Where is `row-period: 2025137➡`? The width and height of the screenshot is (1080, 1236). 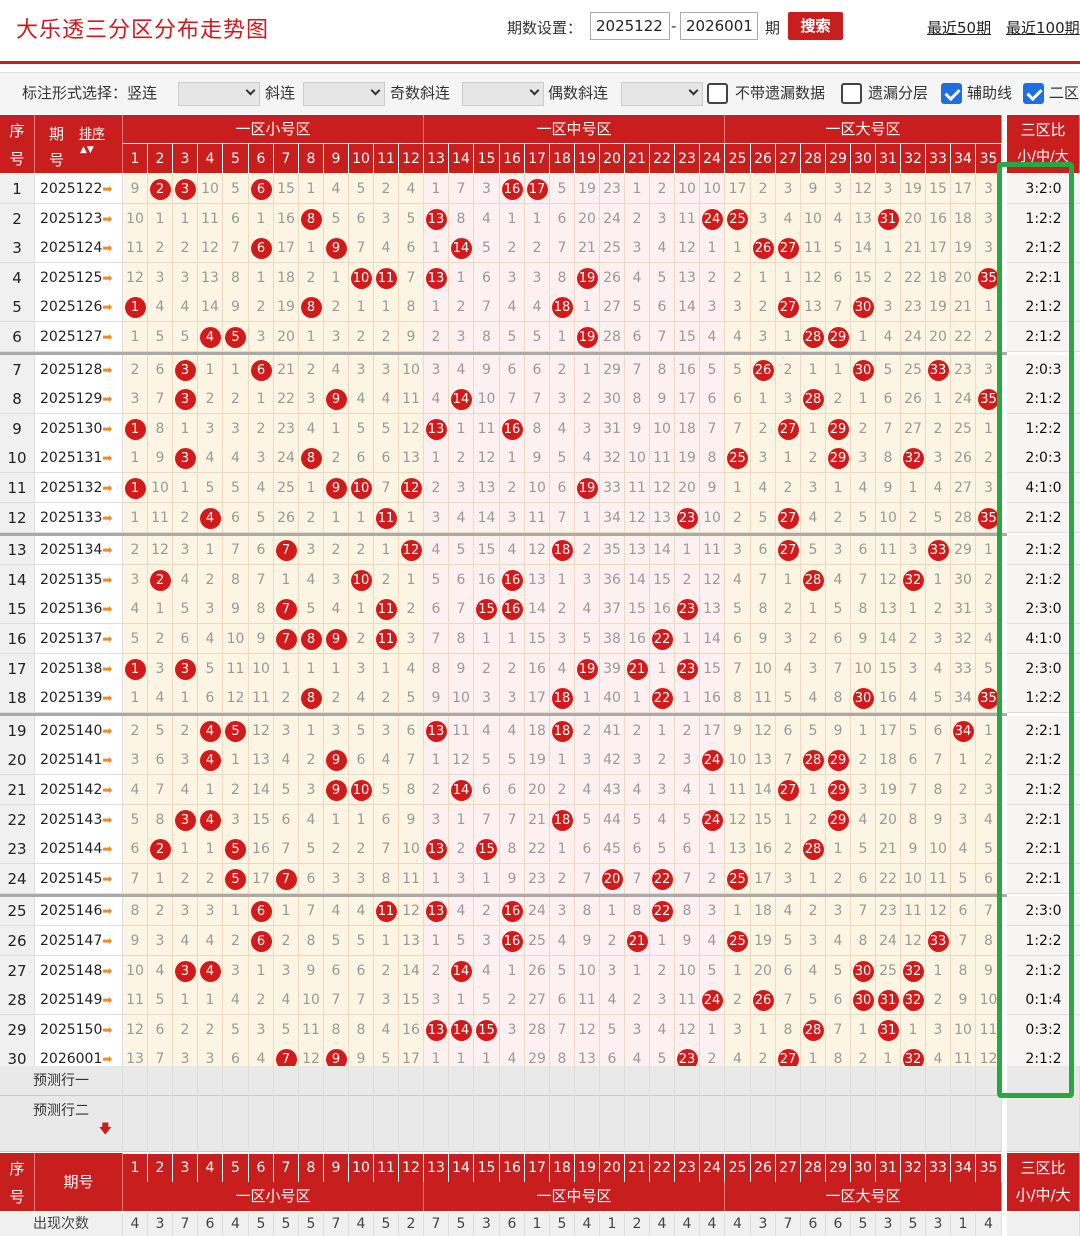 row-period: 2025137➡ is located at coordinates (79, 639).